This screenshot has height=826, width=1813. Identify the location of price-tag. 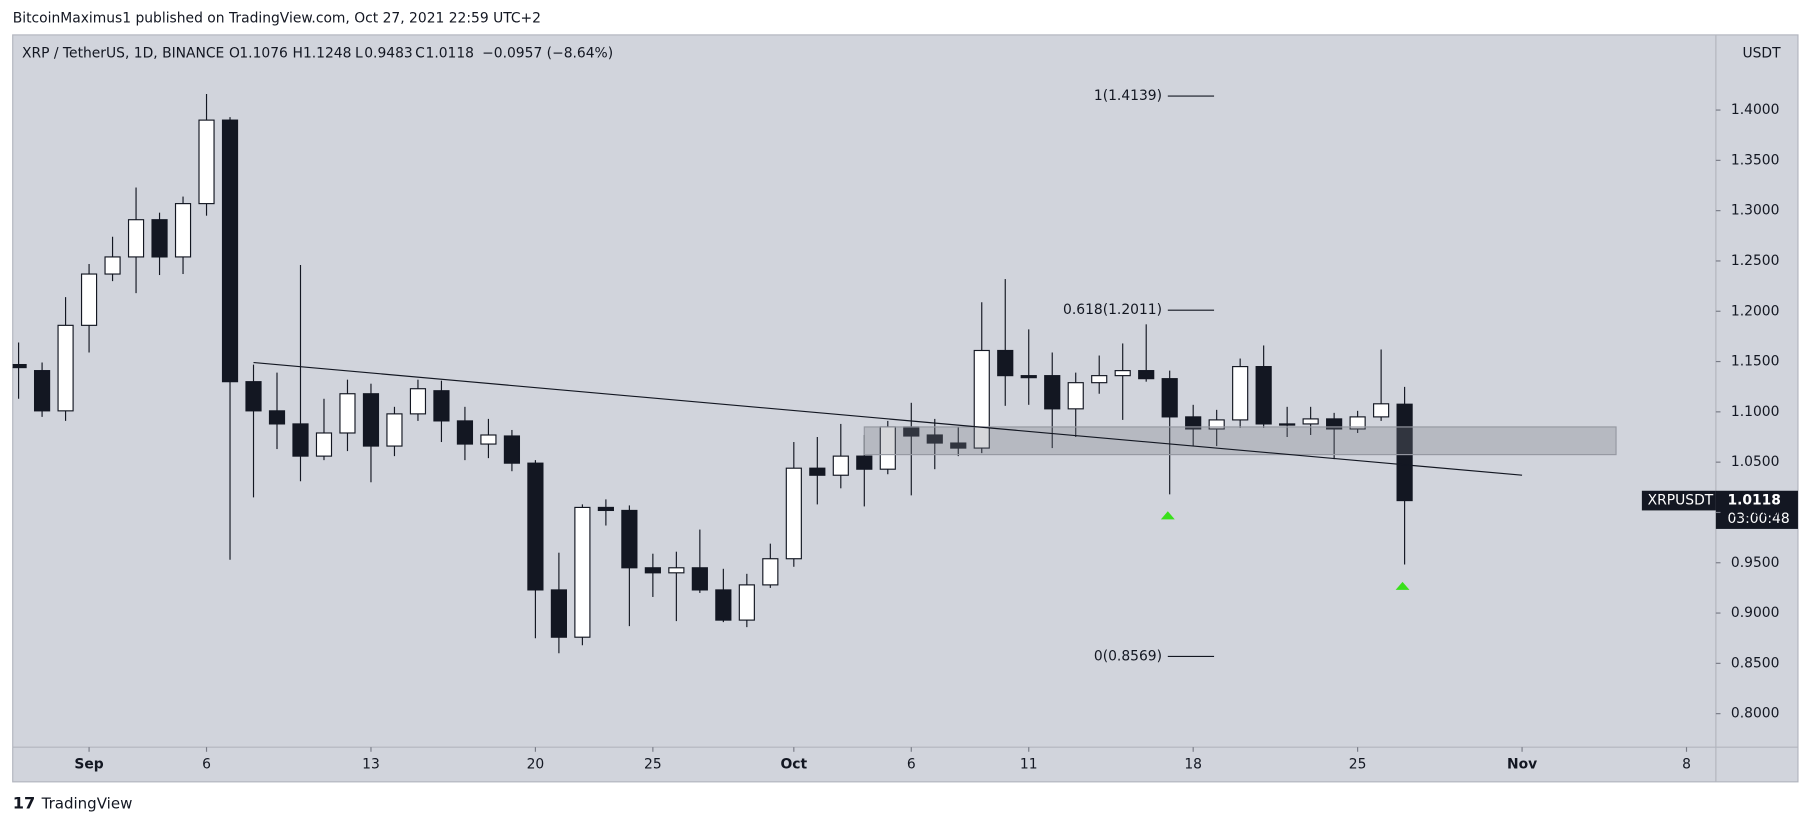
(1756, 509).